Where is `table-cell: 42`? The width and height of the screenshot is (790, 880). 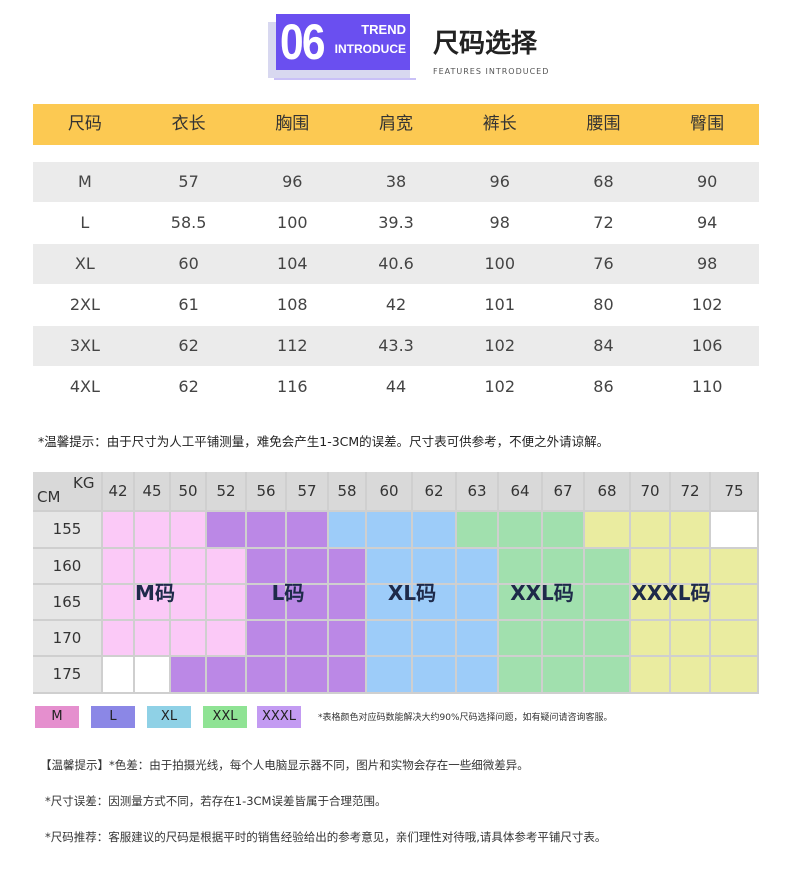
table-cell: 42 is located at coordinates (396, 304).